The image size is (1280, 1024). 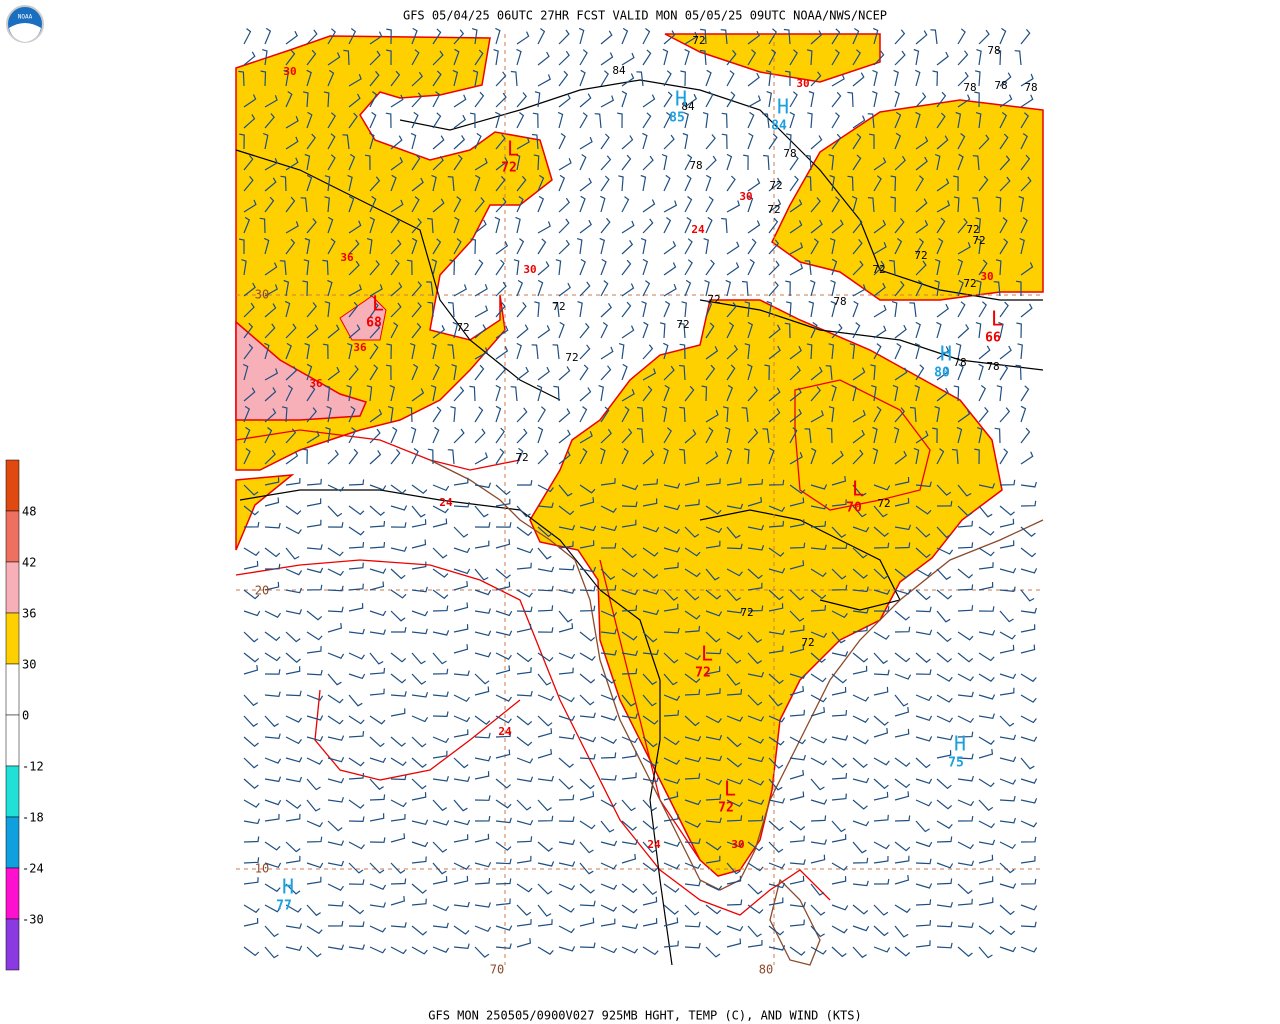 I want to click on colorbar-swatch, so click(x=12, y=689).